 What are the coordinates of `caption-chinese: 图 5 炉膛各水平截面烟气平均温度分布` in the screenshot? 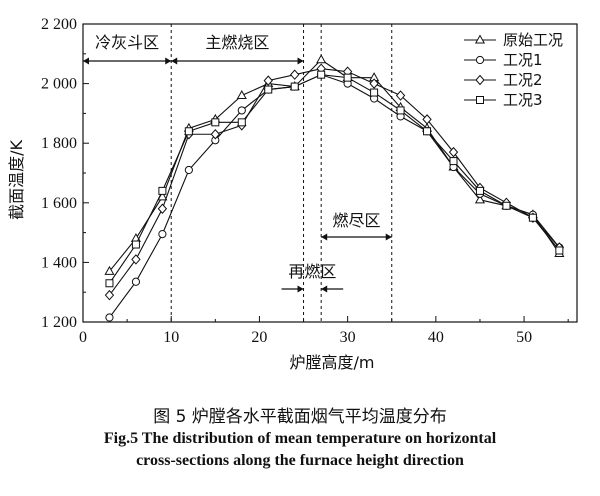 It's located at (300, 417).